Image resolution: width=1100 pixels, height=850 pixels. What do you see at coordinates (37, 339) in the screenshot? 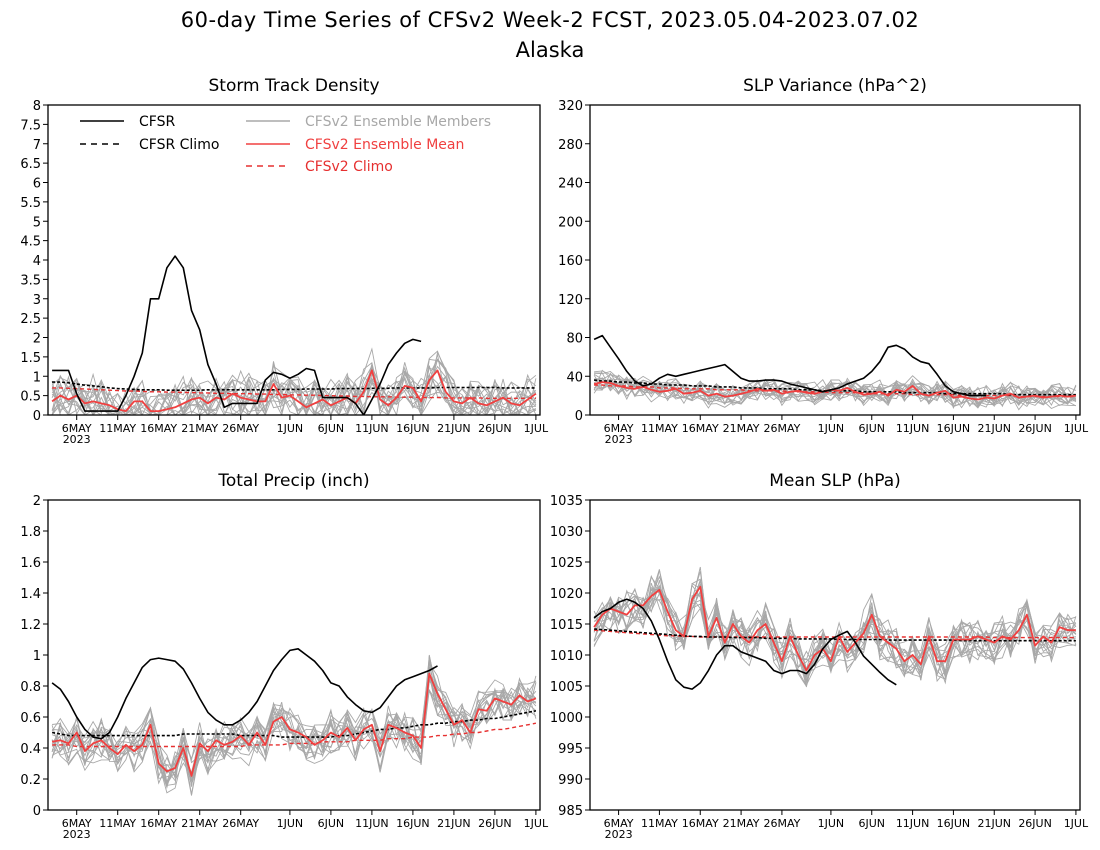
I see `y-tick-label: 2` at bounding box center [37, 339].